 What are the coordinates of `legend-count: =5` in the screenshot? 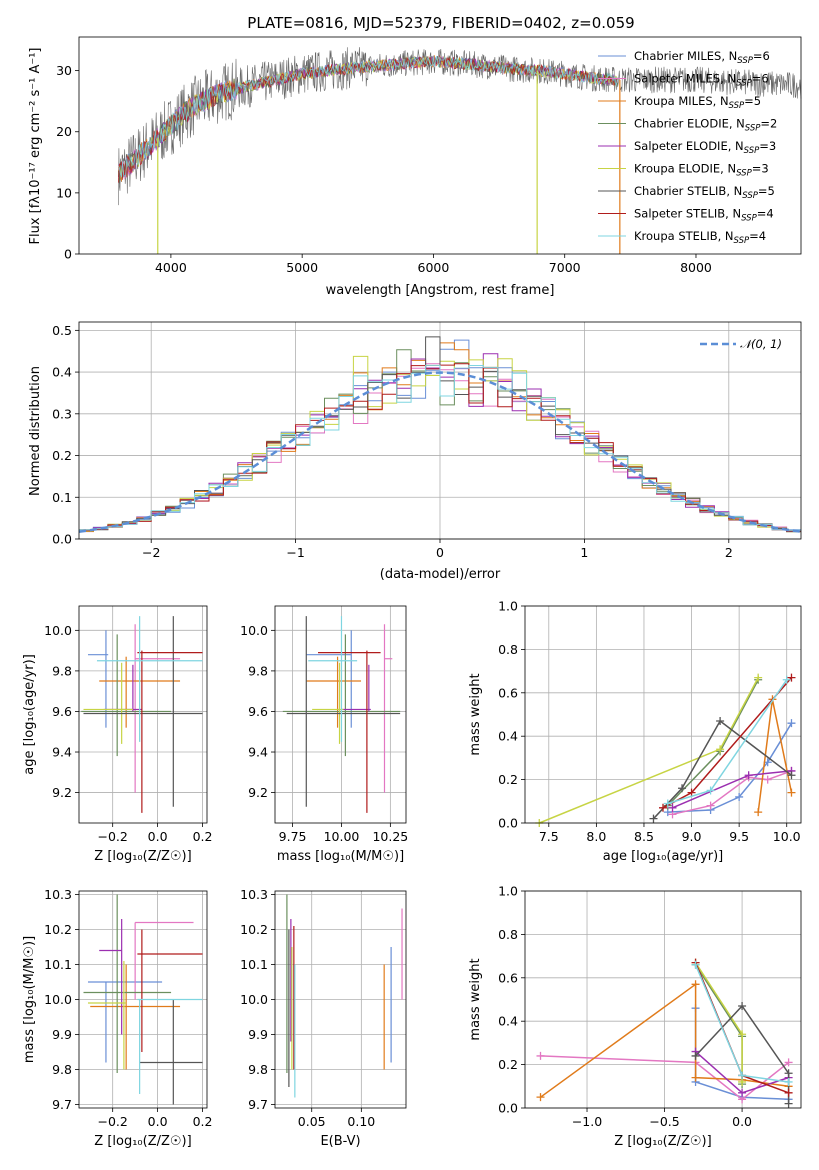 It's located at (752, 101).